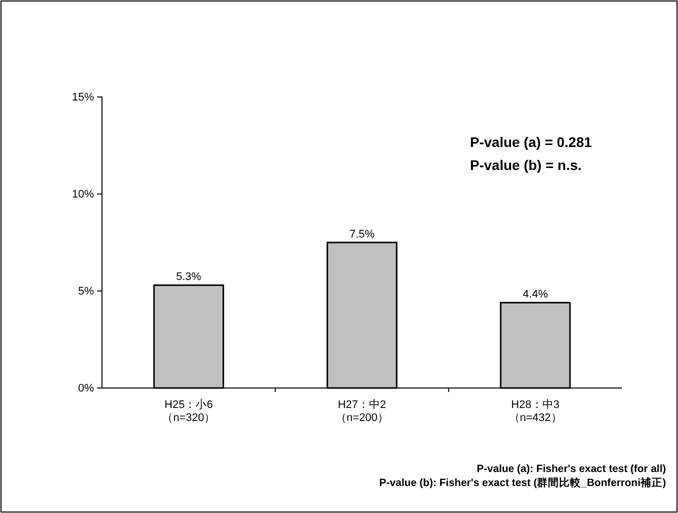 This screenshot has width=678, height=513. What do you see at coordinates (362, 411) in the screenshot?
I see `x-tick-label: H27：中2 （n=200）` at bounding box center [362, 411].